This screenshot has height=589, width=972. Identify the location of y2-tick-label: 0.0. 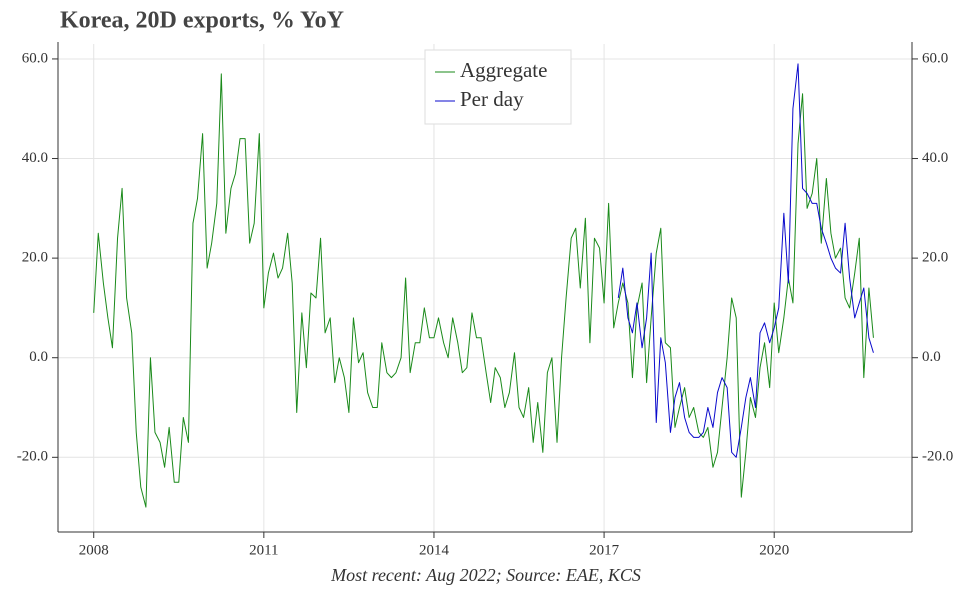
(931, 357).